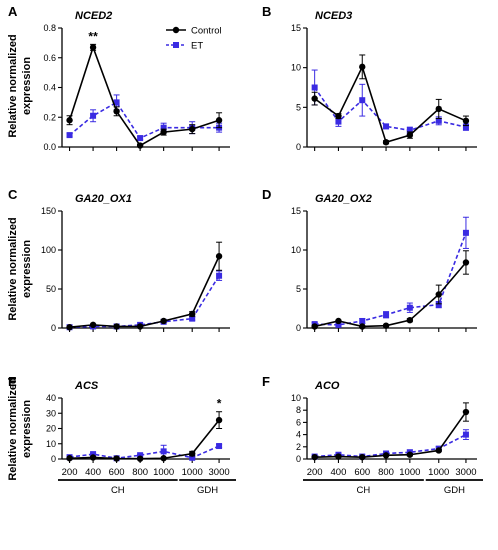 This screenshot has width=498, height=550. Describe the element at coordinates (298, 289) in the screenshot. I see `y-tick-label: 5` at that location.